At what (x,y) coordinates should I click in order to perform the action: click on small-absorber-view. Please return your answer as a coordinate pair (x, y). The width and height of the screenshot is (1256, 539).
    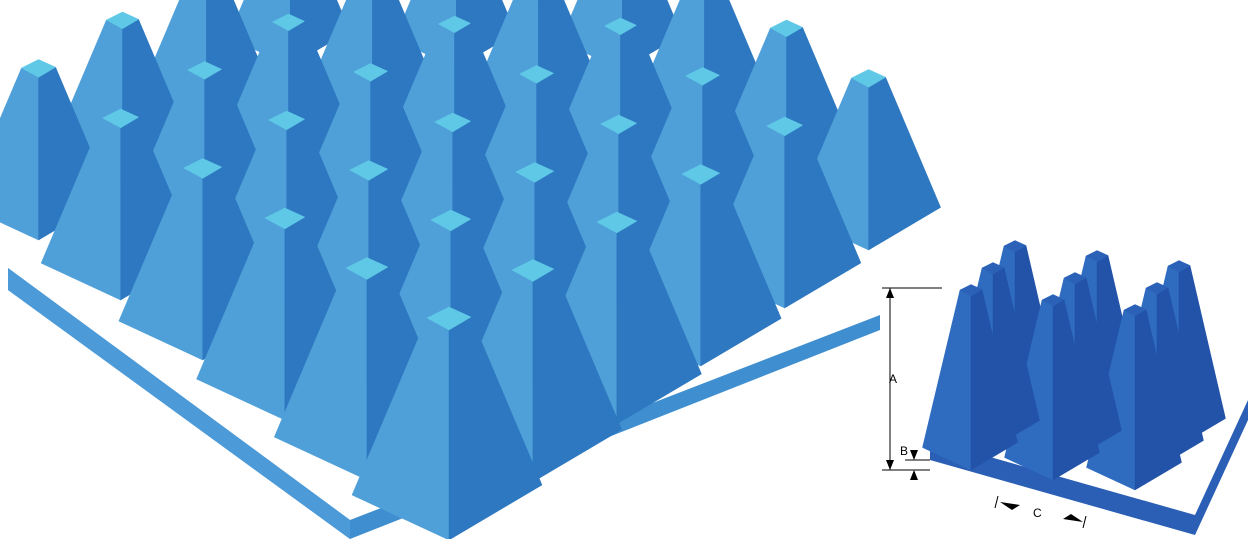
    Looking at the image, I should click on (1085, 387).